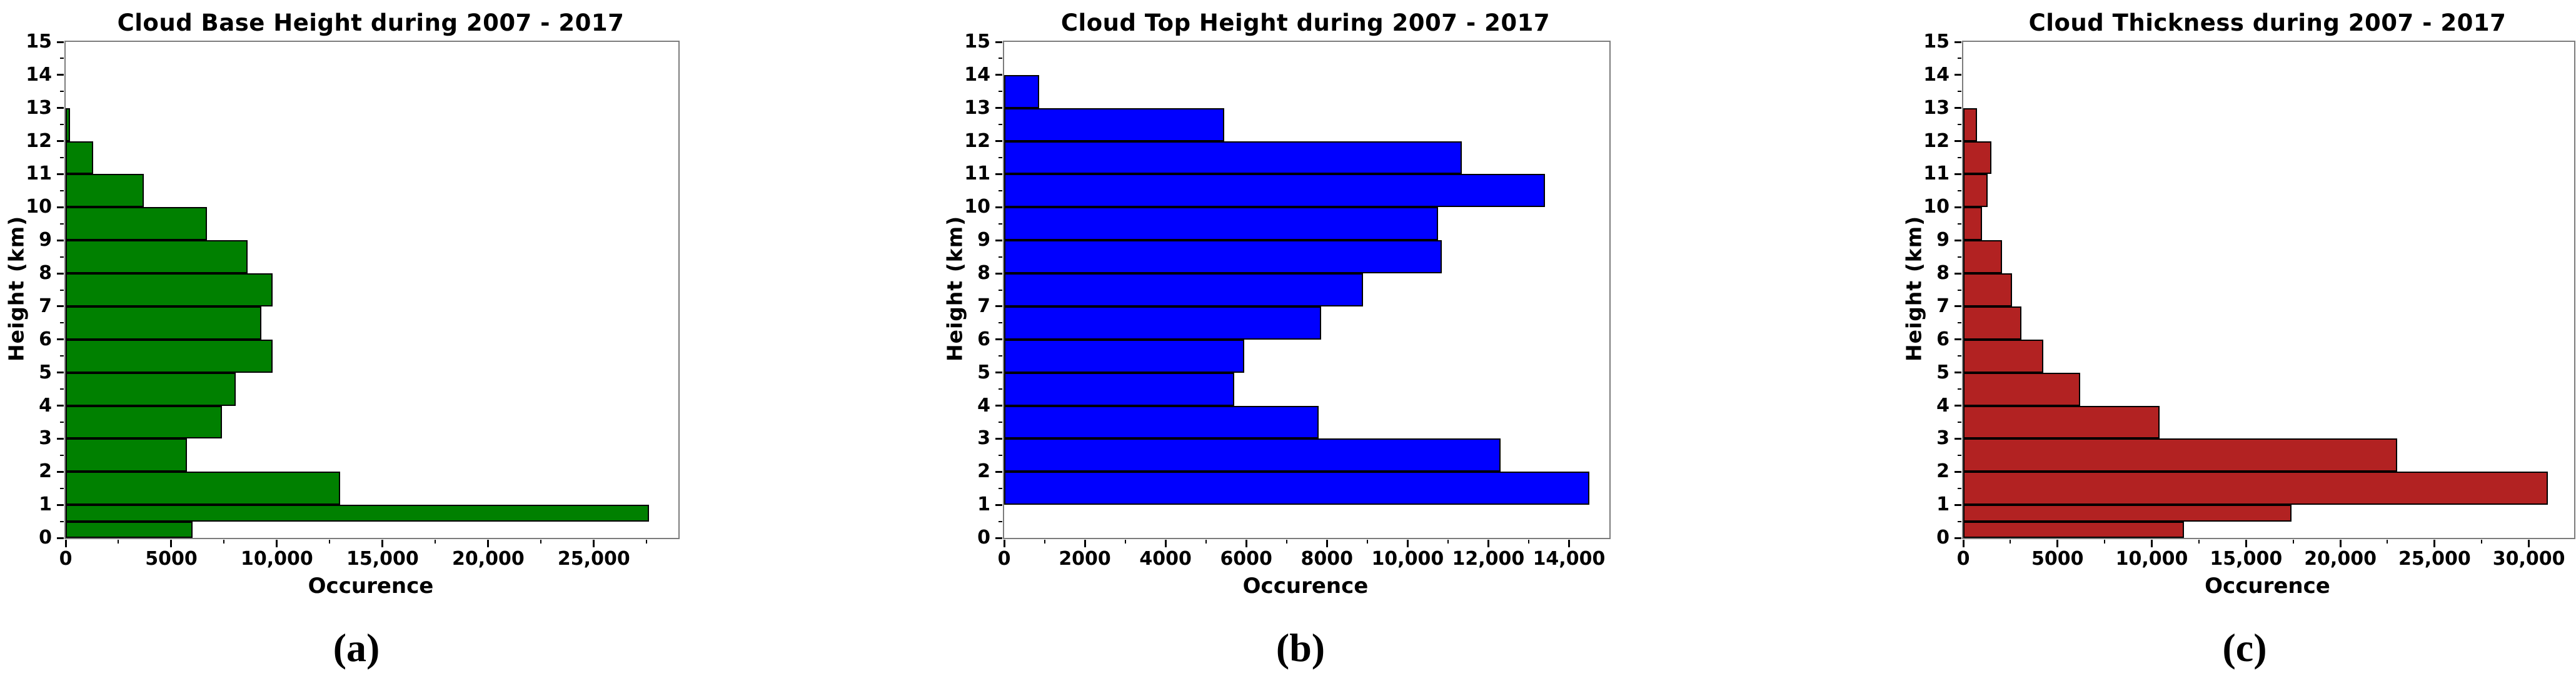 The height and width of the screenshot is (698, 2576). I want to click on y-tick-label: 15, so click(977, 42).